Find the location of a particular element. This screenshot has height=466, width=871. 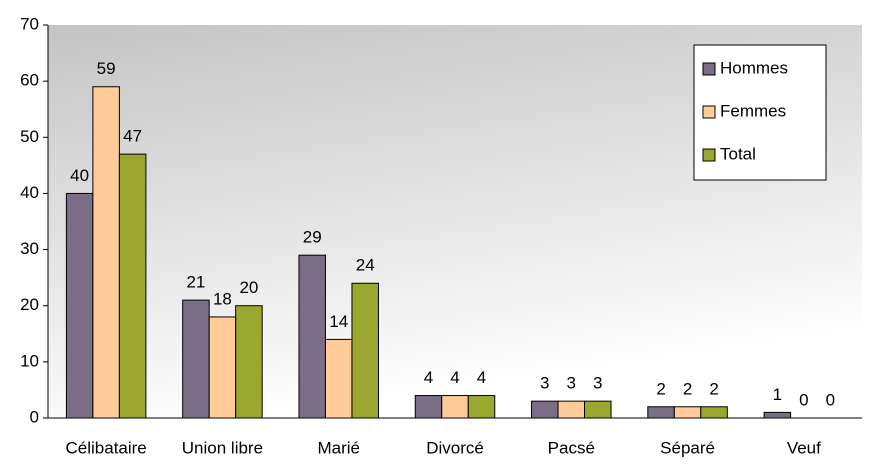

y-tick-label: 20 is located at coordinates (29, 304).